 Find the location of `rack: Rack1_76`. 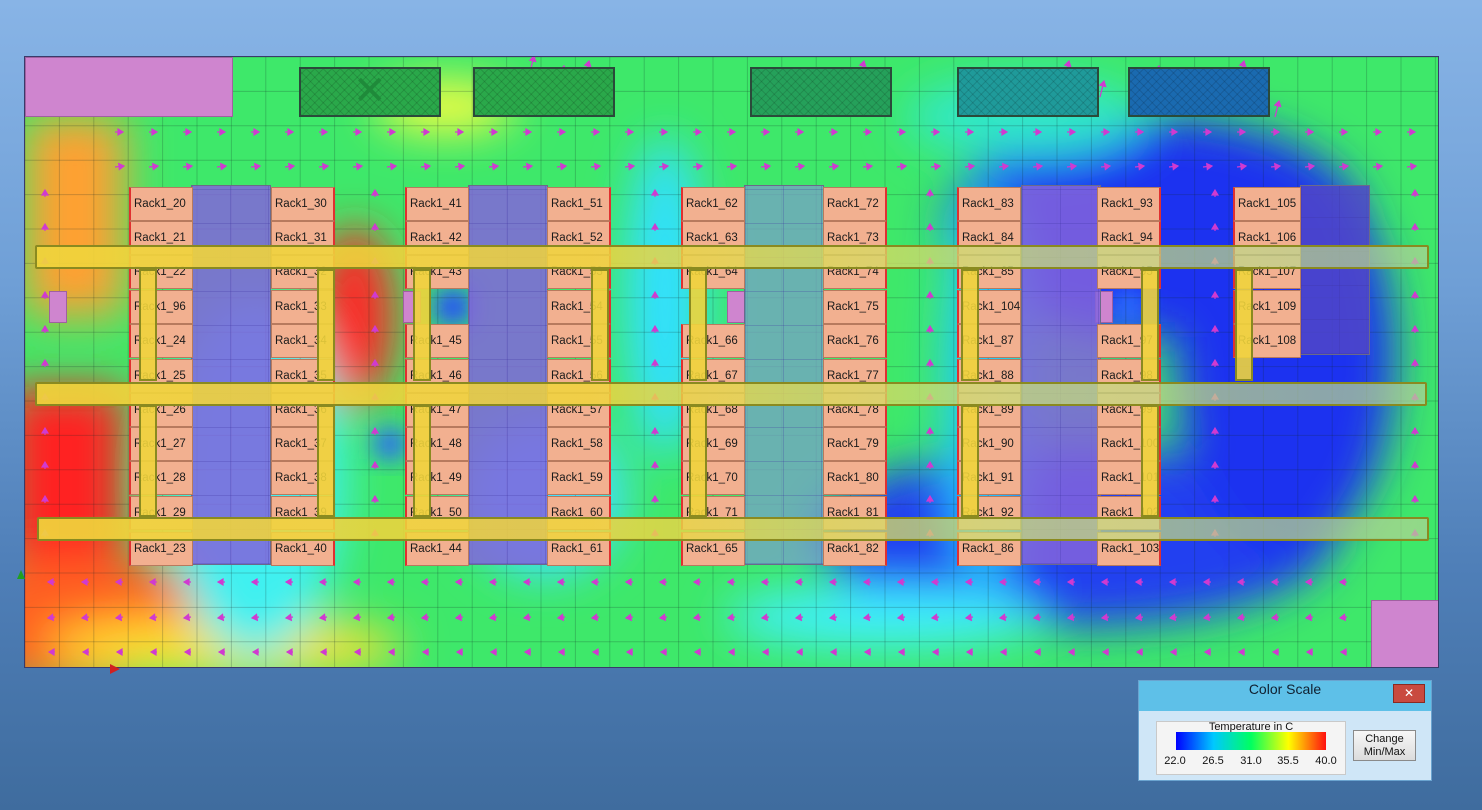

rack: Rack1_76 is located at coordinates (855, 341).